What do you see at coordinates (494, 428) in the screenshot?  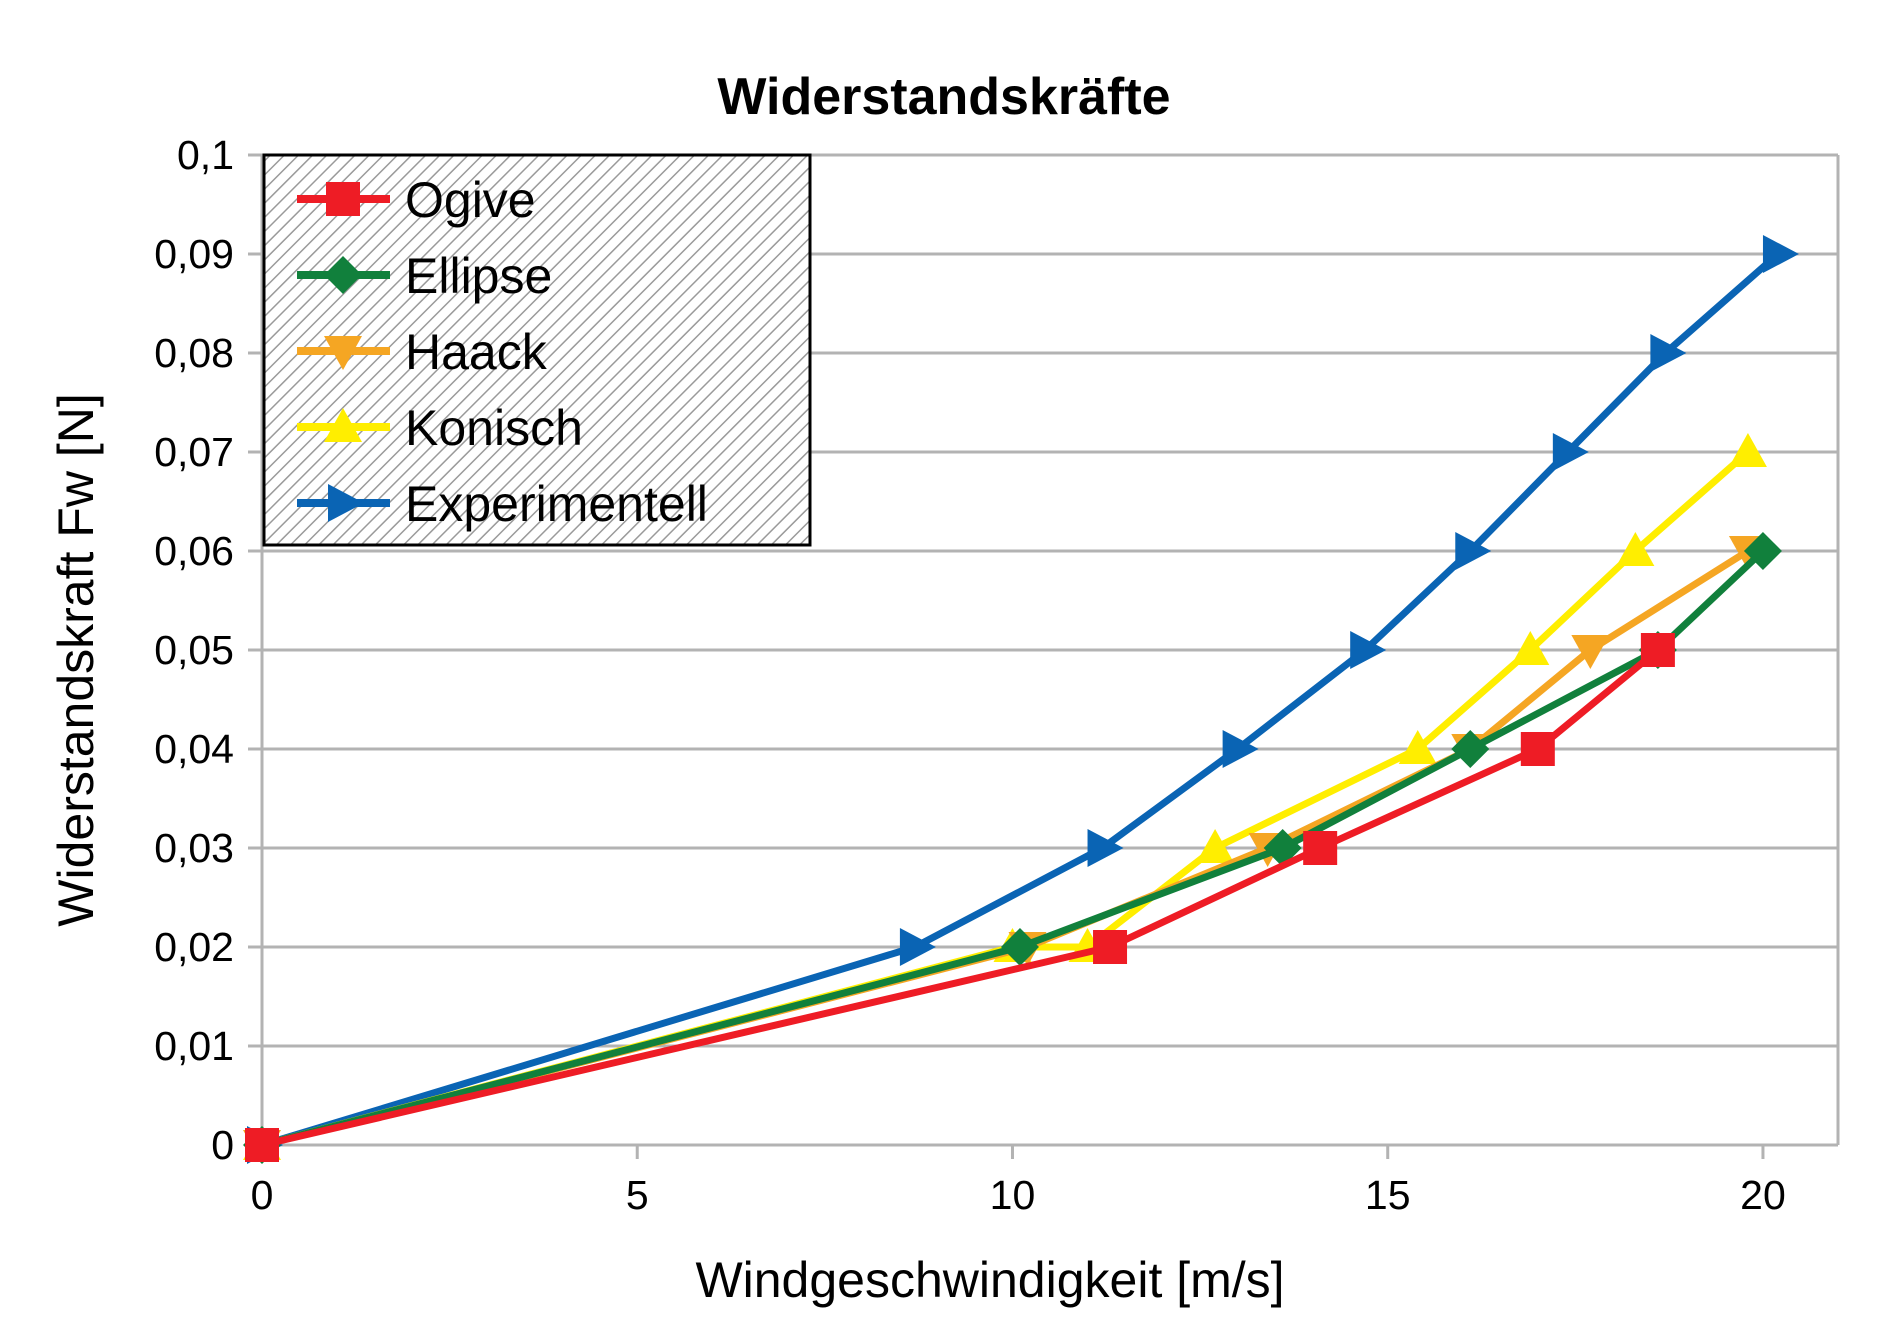 I see `legend-label-konisch: Konisch` at bounding box center [494, 428].